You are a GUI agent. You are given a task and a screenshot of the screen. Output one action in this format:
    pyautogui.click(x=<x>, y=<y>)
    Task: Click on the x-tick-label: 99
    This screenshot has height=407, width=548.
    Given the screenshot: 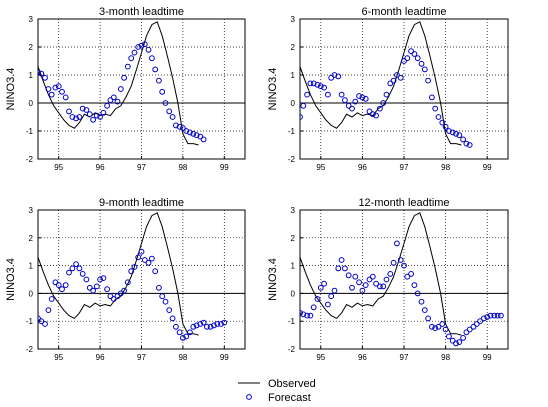 What is the action you would take?
    pyautogui.click(x=224, y=357)
    